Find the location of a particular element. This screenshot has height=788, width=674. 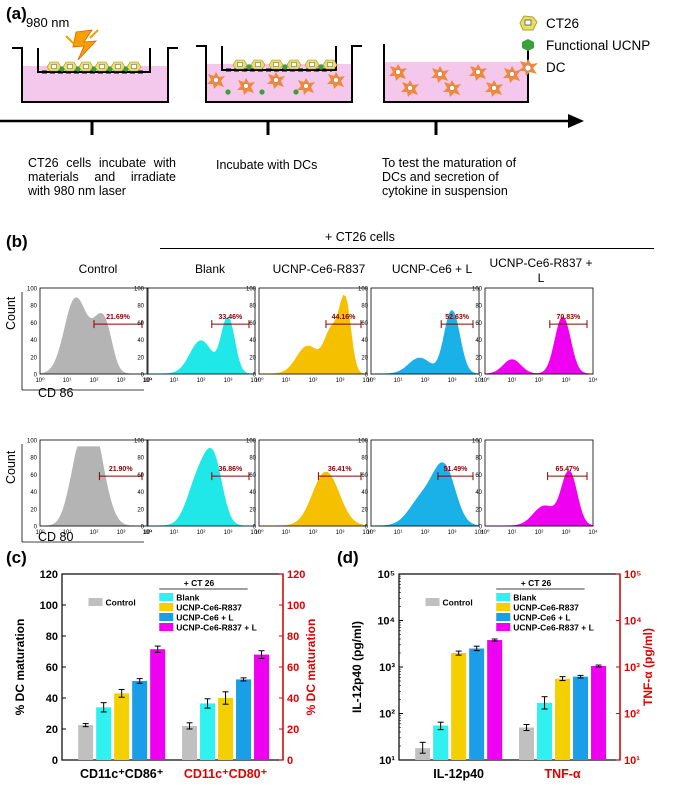

cells-layer is located at coordinates (283, 78).